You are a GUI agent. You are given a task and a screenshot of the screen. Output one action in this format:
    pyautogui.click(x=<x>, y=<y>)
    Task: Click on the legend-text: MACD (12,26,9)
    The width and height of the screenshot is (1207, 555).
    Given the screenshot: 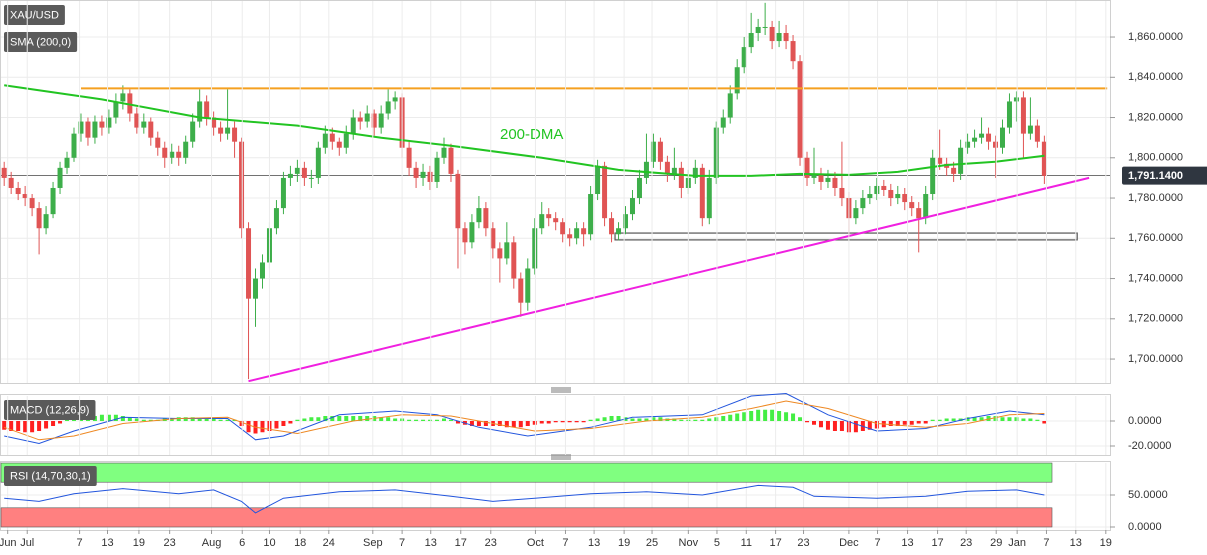 What is the action you would take?
    pyautogui.click(x=49, y=410)
    